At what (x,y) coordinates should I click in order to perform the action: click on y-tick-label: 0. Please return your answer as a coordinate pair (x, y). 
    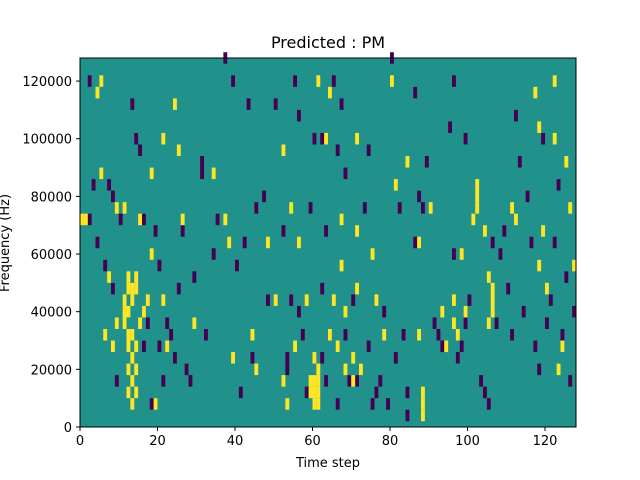
    Looking at the image, I should click on (68, 428).